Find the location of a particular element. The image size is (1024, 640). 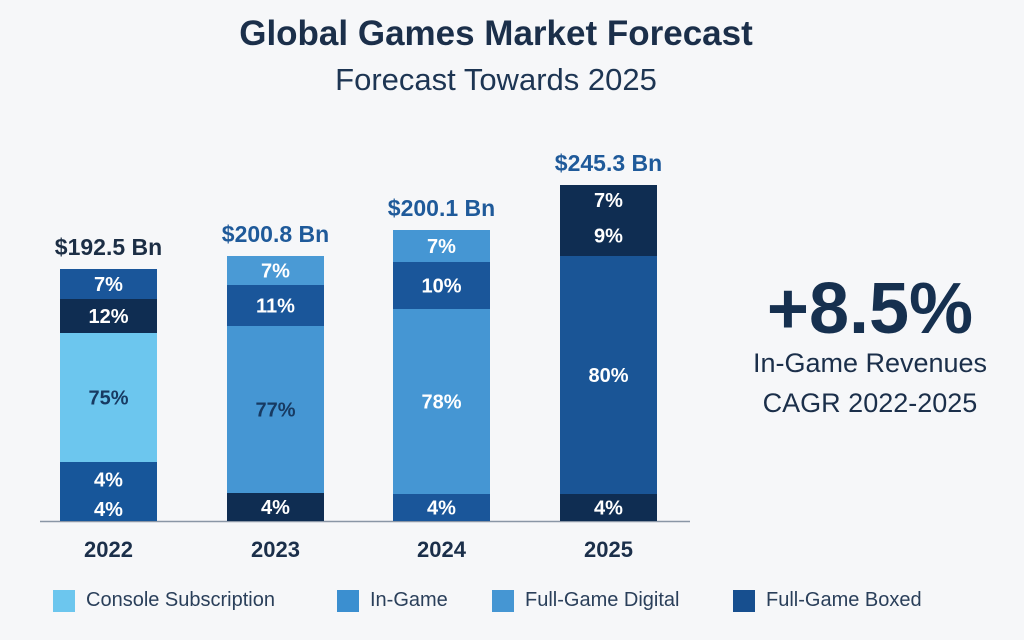

legend-item-in-game: In-Game is located at coordinates (392, 600).